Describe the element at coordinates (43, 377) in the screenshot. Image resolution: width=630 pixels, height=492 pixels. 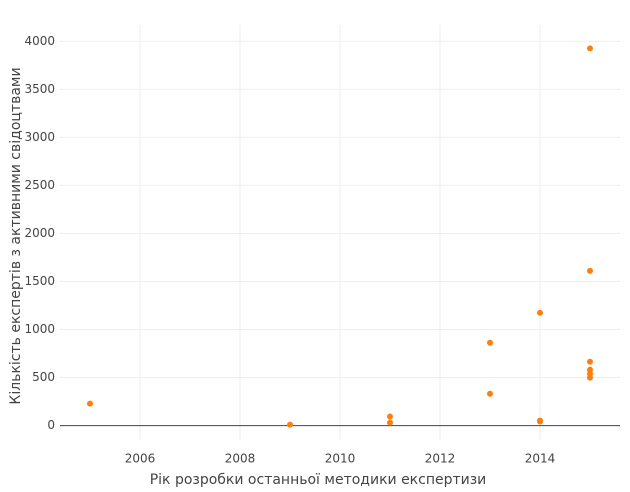
I see `y-tick-label: 500` at that location.